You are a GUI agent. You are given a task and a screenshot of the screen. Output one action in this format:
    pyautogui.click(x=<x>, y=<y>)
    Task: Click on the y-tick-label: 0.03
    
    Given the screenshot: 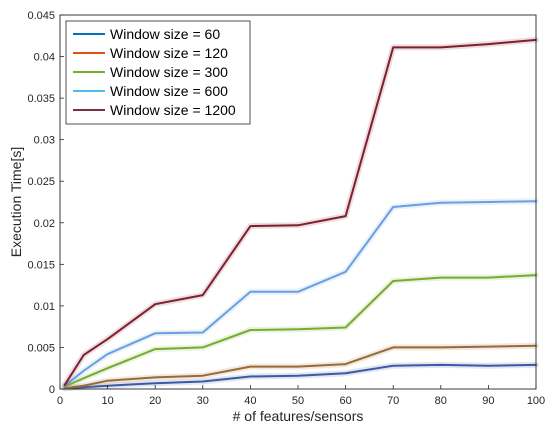 What is the action you would take?
    pyautogui.click(x=44, y=141)
    